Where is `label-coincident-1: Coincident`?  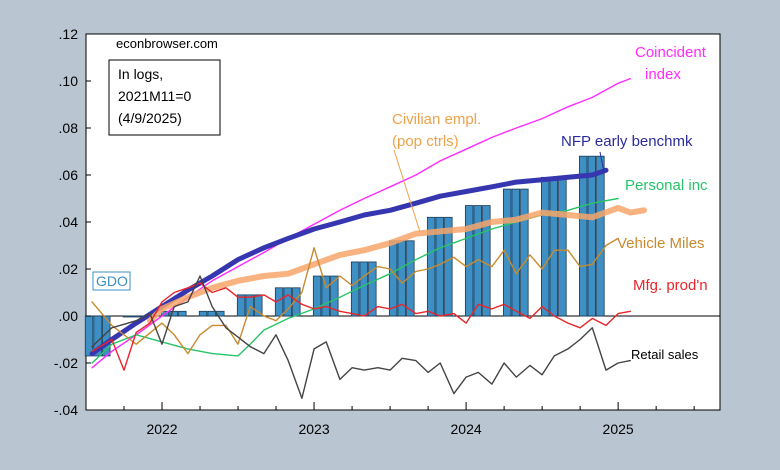
label-coincident-1: Coincident is located at coordinates (671, 52).